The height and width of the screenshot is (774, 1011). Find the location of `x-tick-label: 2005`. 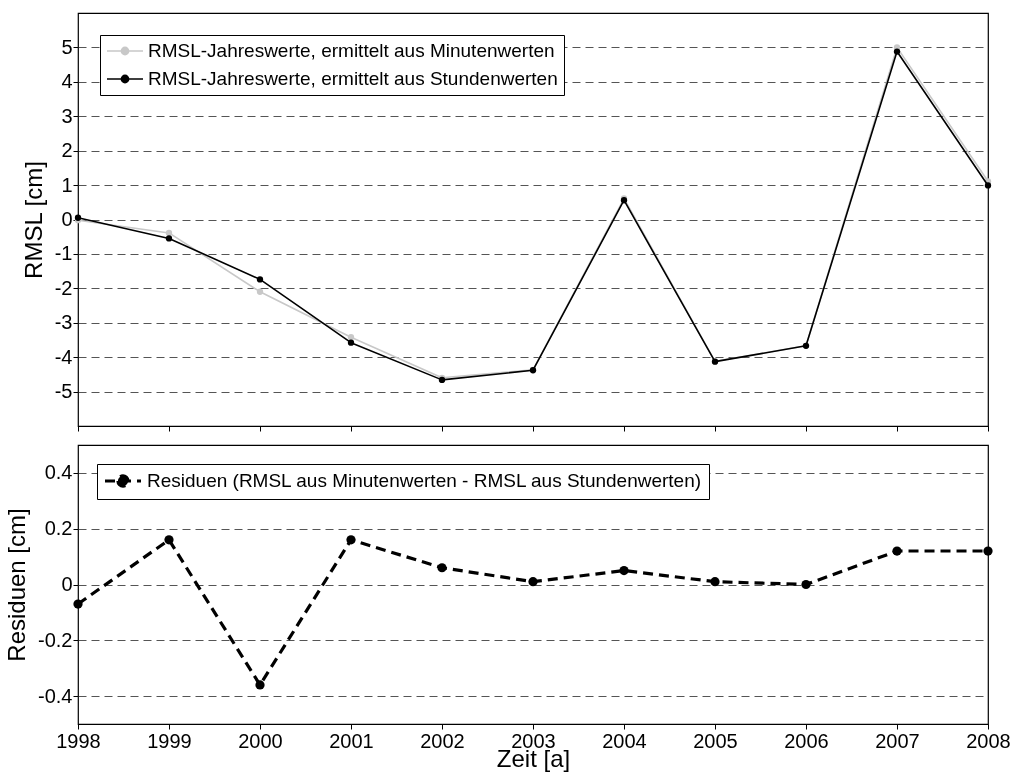

x-tick-label: 2005 is located at coordinates (715, 740).